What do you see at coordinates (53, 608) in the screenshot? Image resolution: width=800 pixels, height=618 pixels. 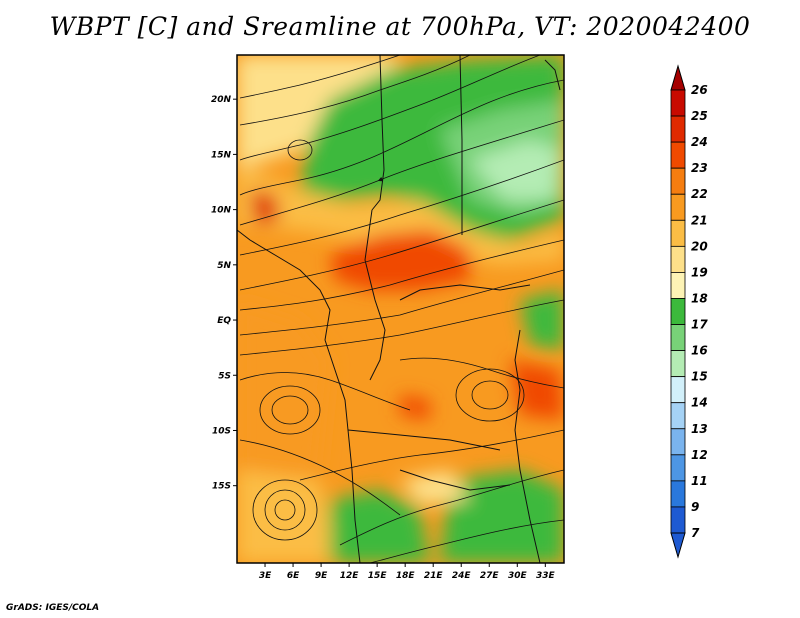 I see `grads-credit: GrADS: IGES/COLA` at bounding box center [53, 608].